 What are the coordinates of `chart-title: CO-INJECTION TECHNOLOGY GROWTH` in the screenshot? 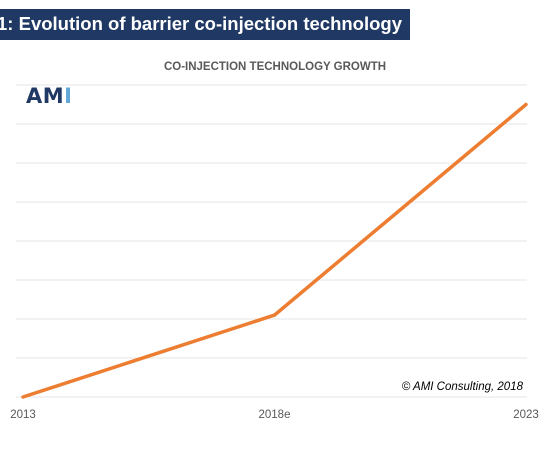 It's located at (275, 67).